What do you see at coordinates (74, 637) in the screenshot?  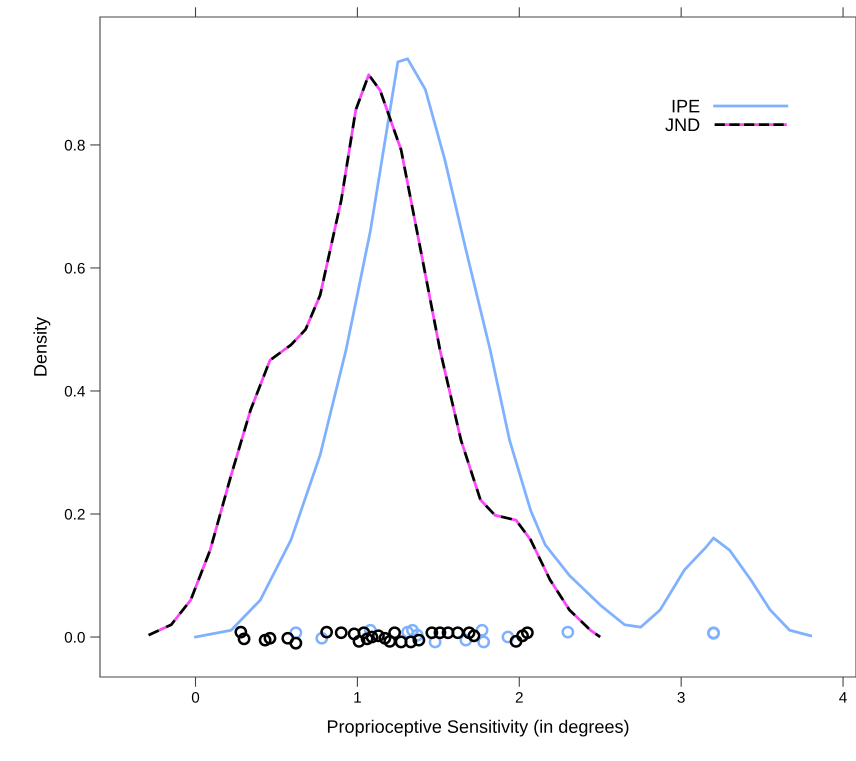 I see `y-tick-label: 0.0` at bounding box center [74, 637].